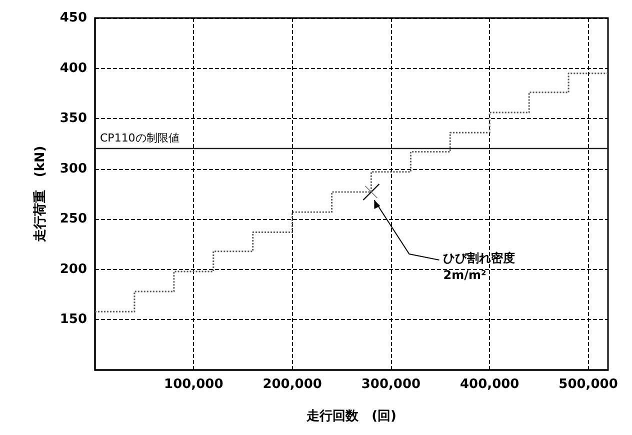  Describe the element at coordinates (73, 269) in the screenshot. I see `y-tick-label: 200` at that location.